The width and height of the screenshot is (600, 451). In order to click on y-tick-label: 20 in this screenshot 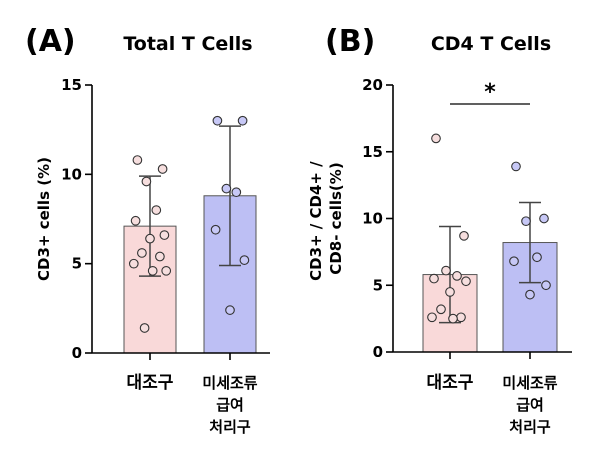, I will do `click(372, 85)`.